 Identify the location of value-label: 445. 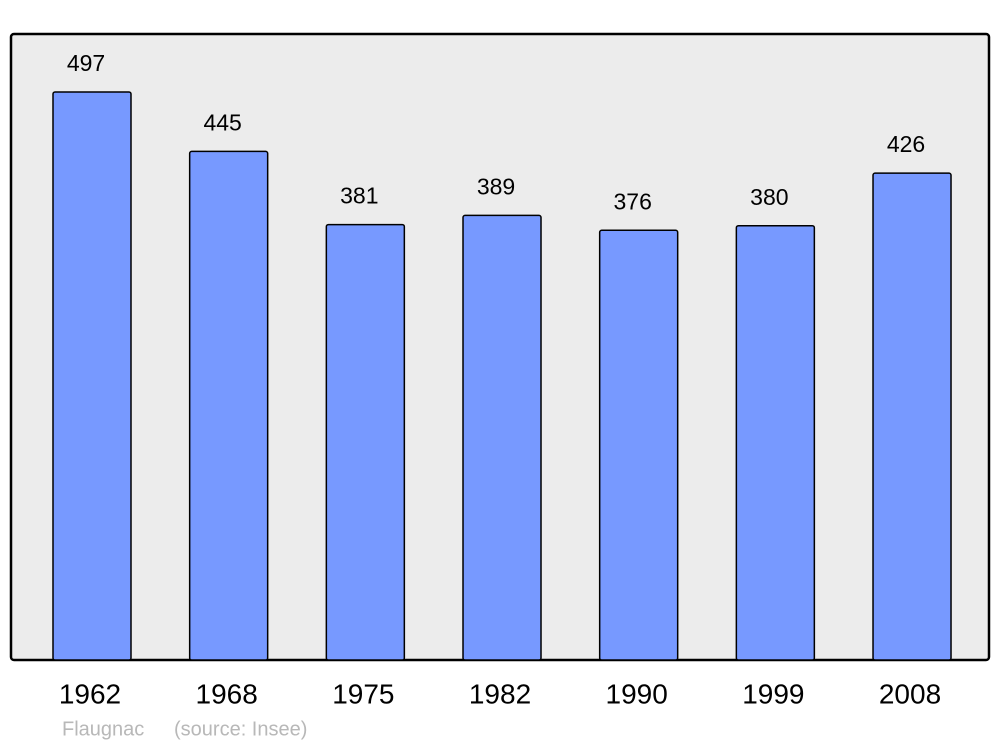
(222, 123).